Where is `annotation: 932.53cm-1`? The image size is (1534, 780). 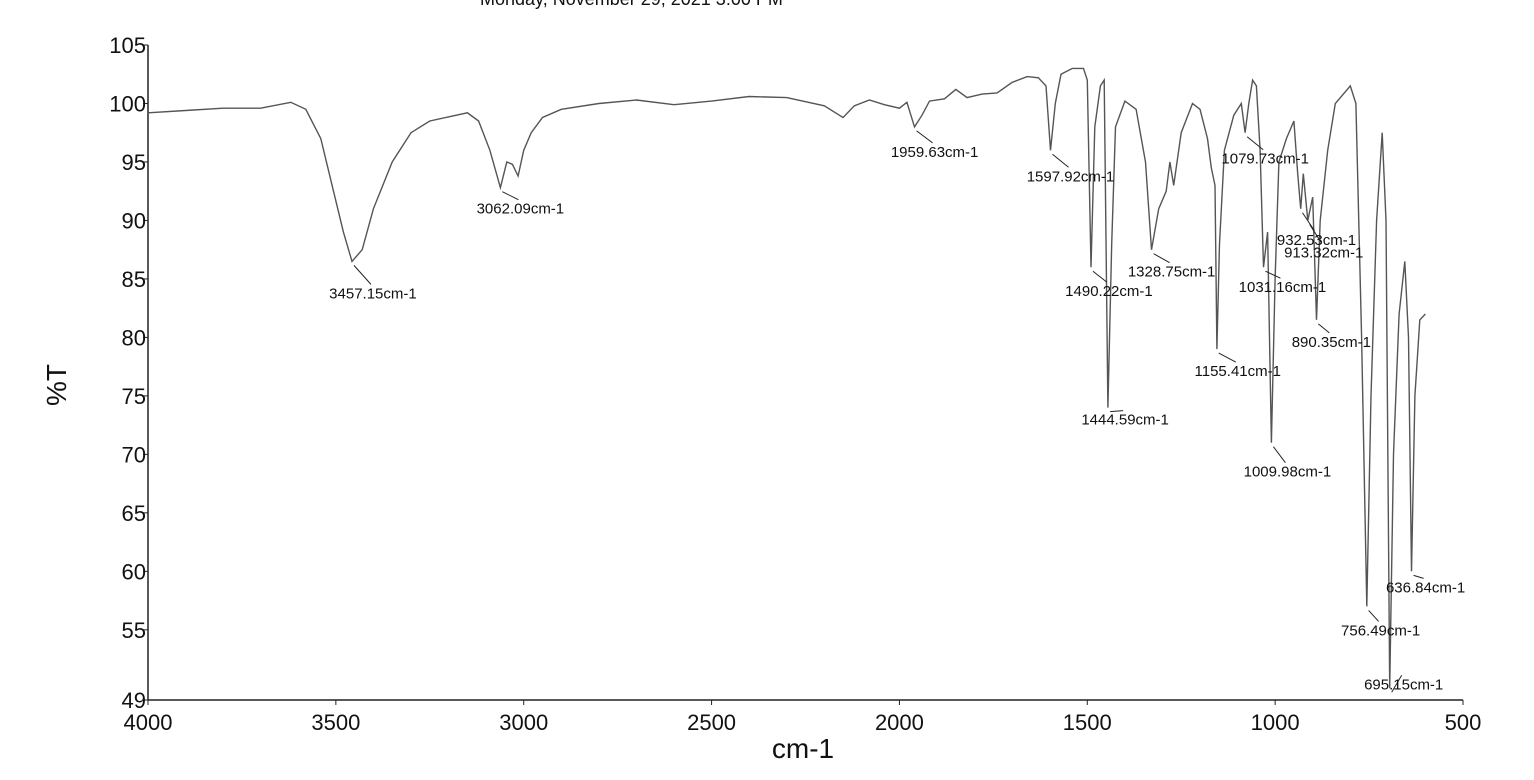
annotation: 932.53cm-1 is located at coordinates (1316, 240).